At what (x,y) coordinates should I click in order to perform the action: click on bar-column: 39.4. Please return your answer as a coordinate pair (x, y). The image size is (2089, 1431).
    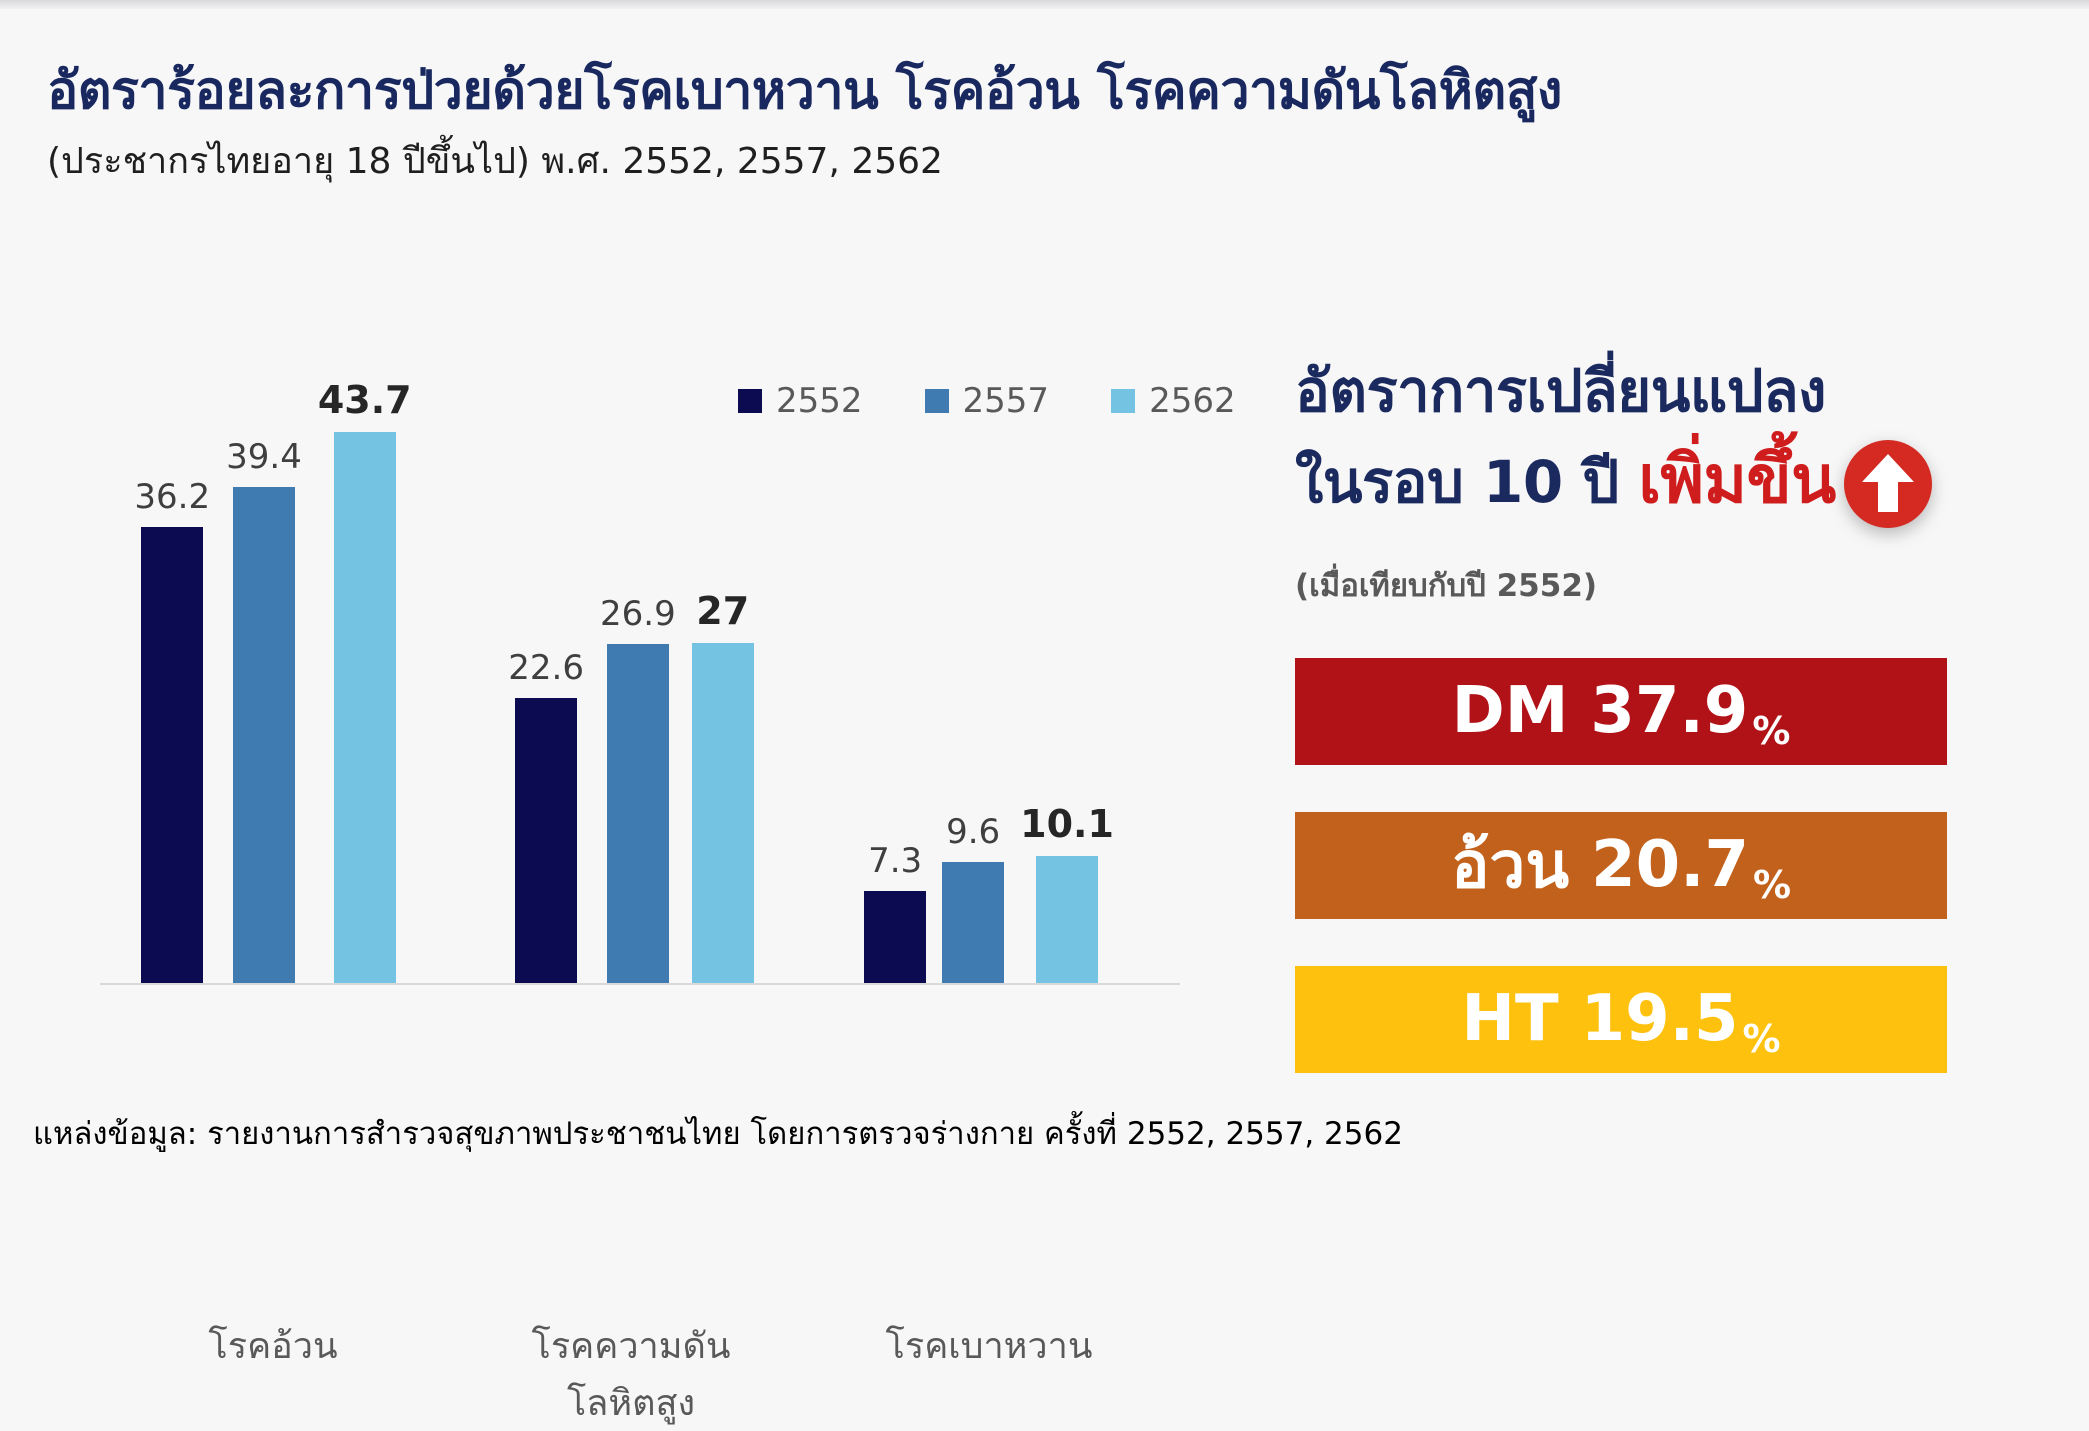
    Looking at the image, I should click on (264, 710).